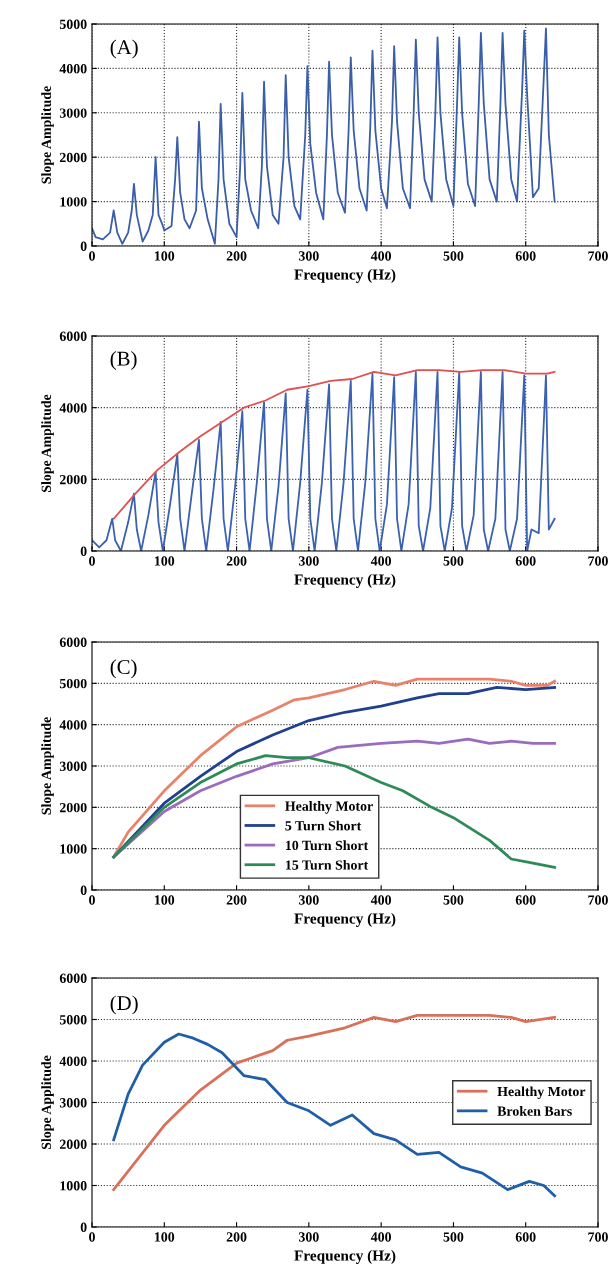  What do you see at coordinates (327, 845) in the screenshot?
I see `legend-label: 10 Turn Short` at bounding box center [327, 845].